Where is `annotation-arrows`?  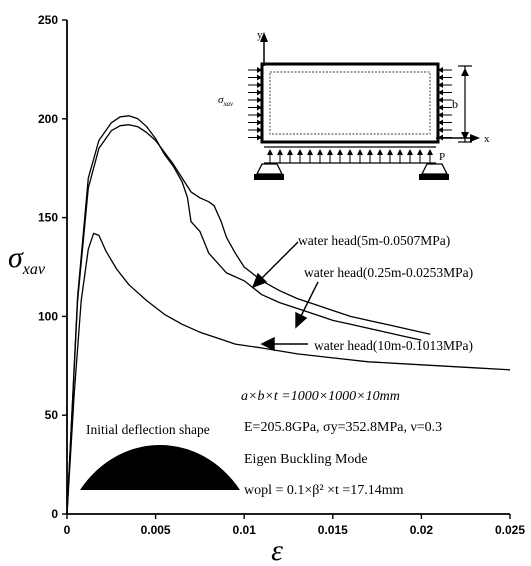 annotation-arrows is located at coordinates (285, 296).